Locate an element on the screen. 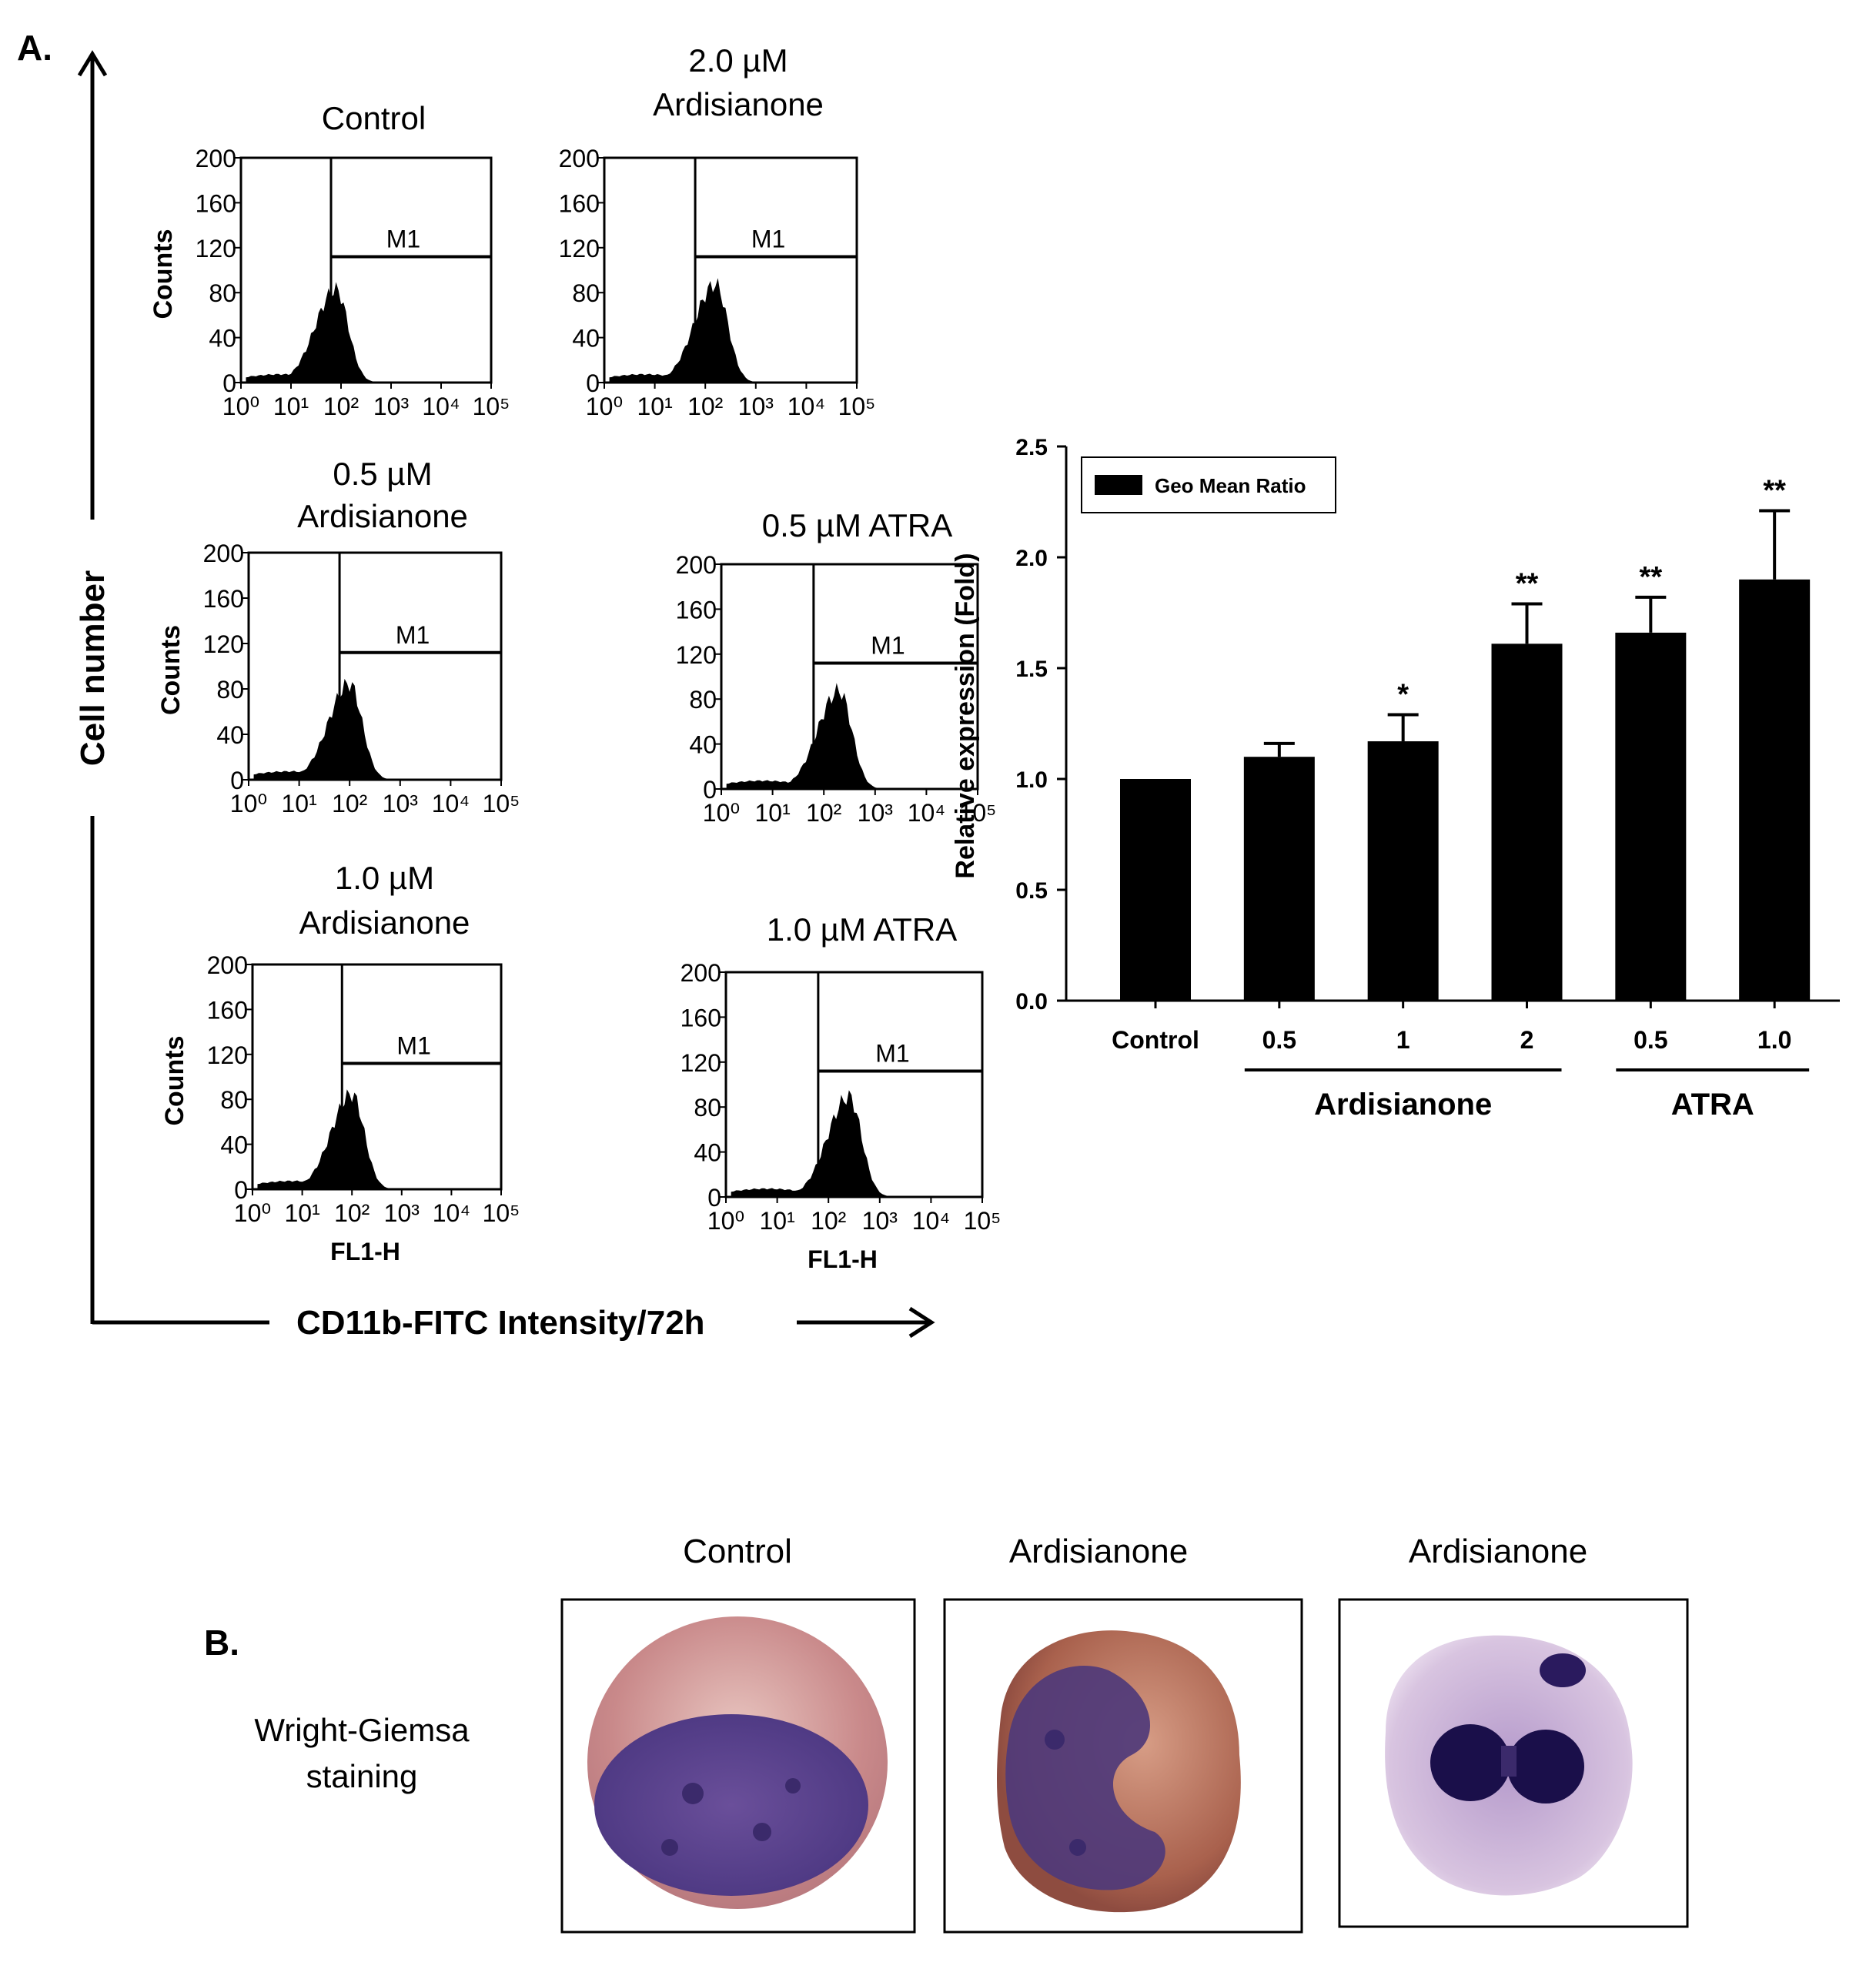 Image resolution: width=1876 pixels, height=1979 pixels. legend-swatch is located at coordinates (1118, 485).